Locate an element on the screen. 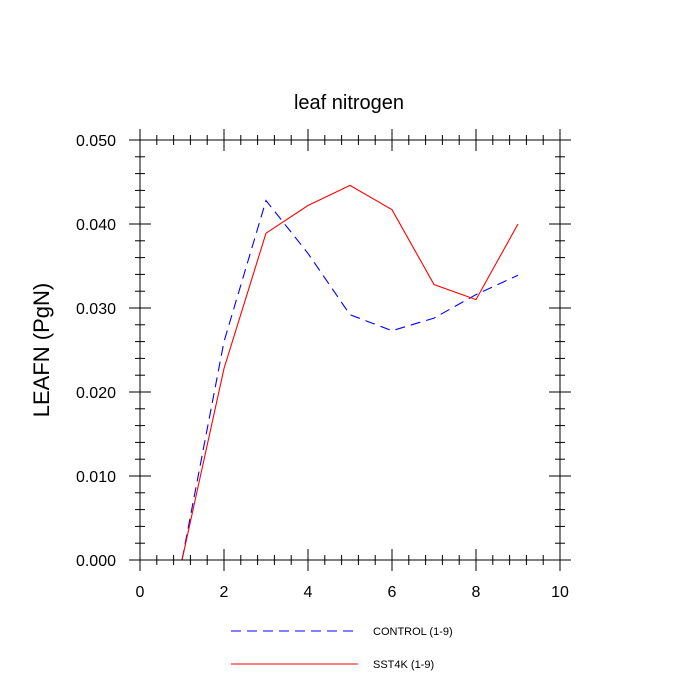  y-tick-label: 0.050 is located at coordinates (96, 141).